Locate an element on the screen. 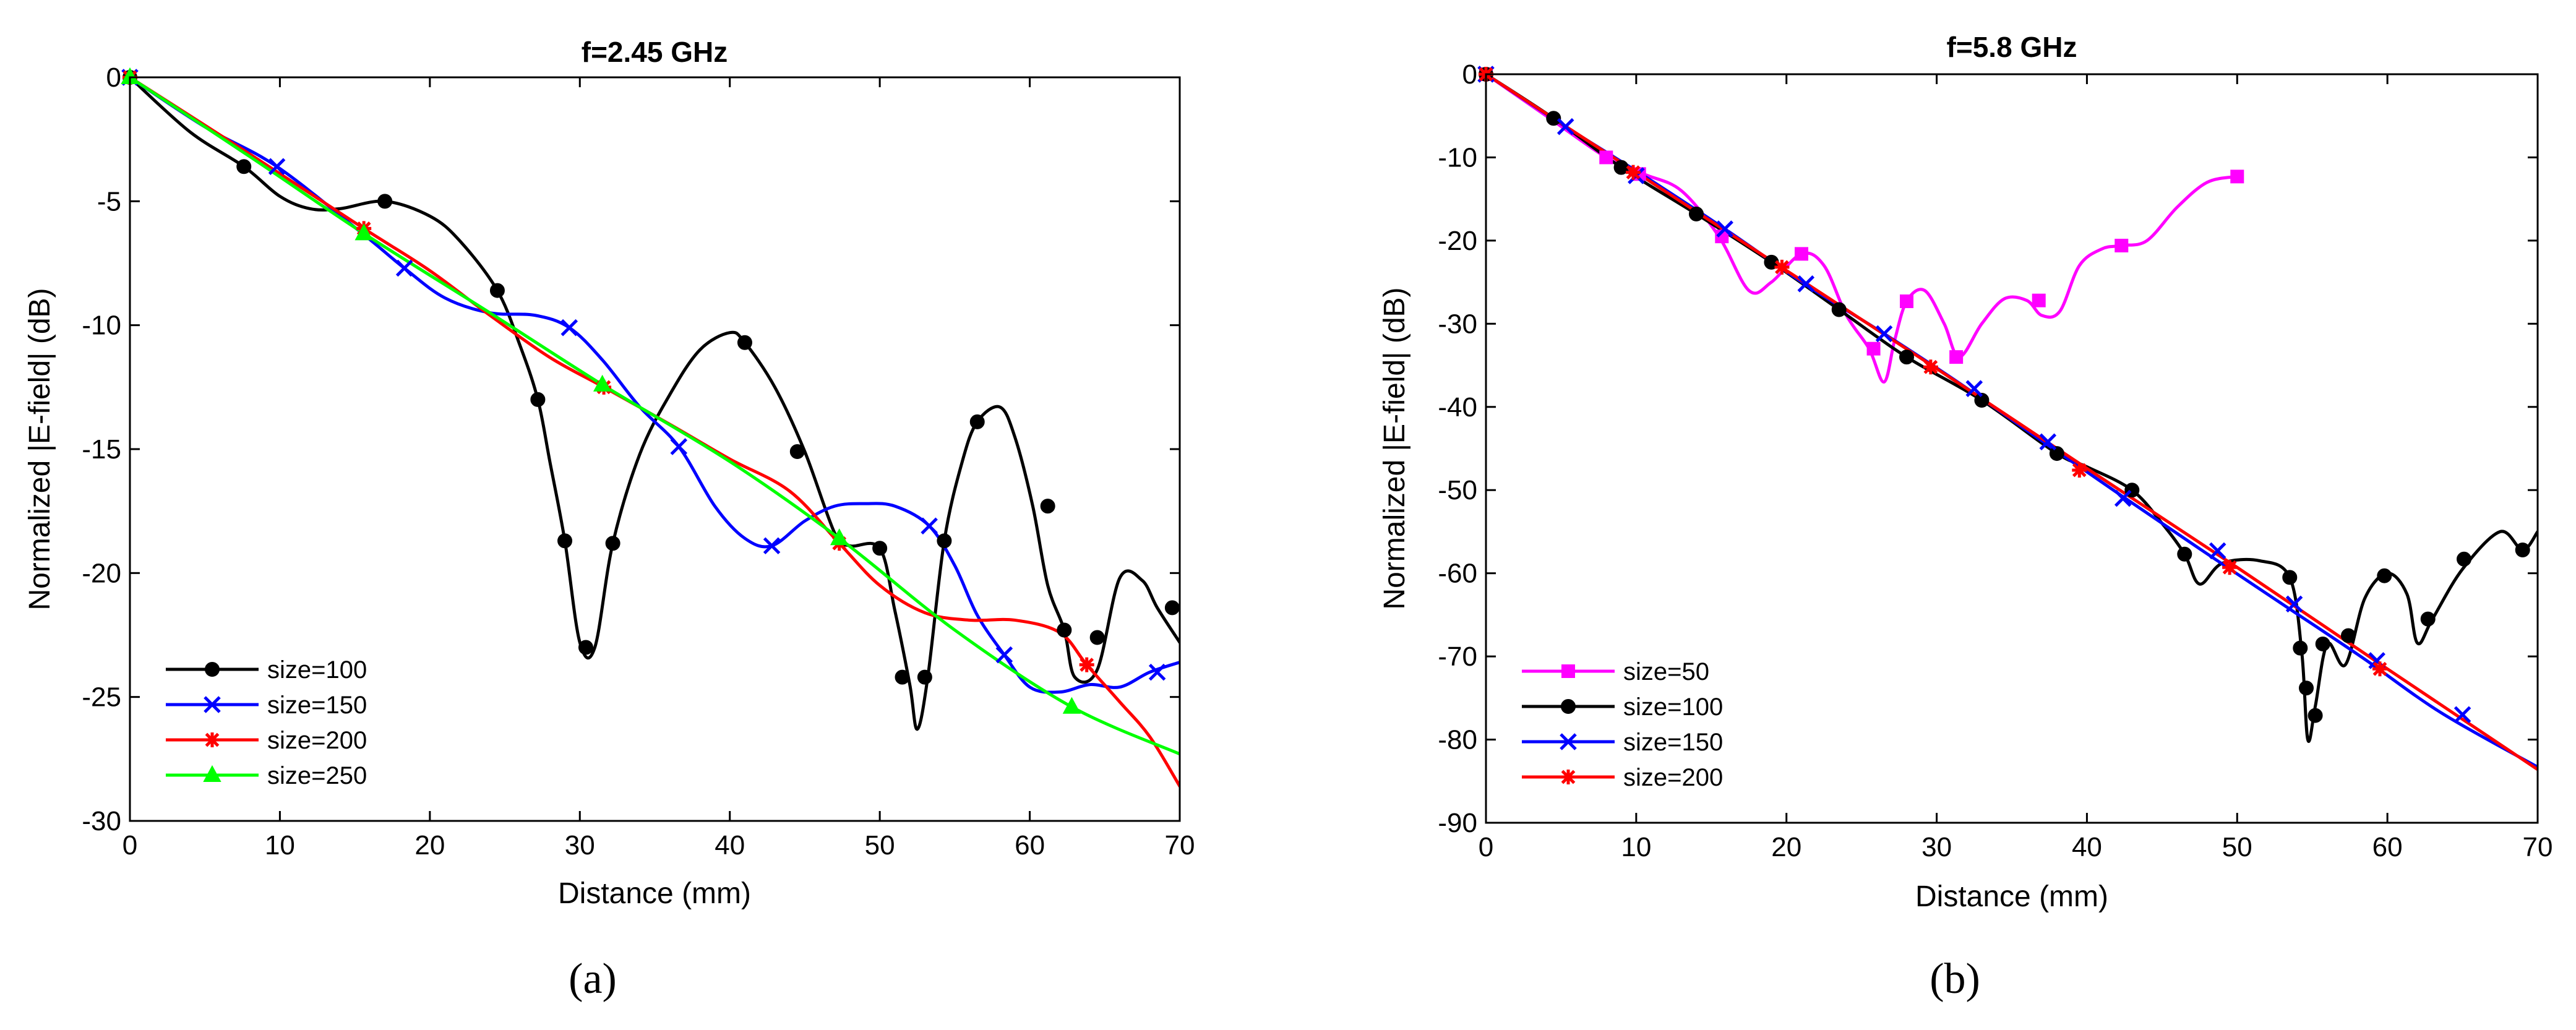 The height and width of the screenshot is (1030, 2576). y-tick-label: -60 is located at coordinates (1457, 574).